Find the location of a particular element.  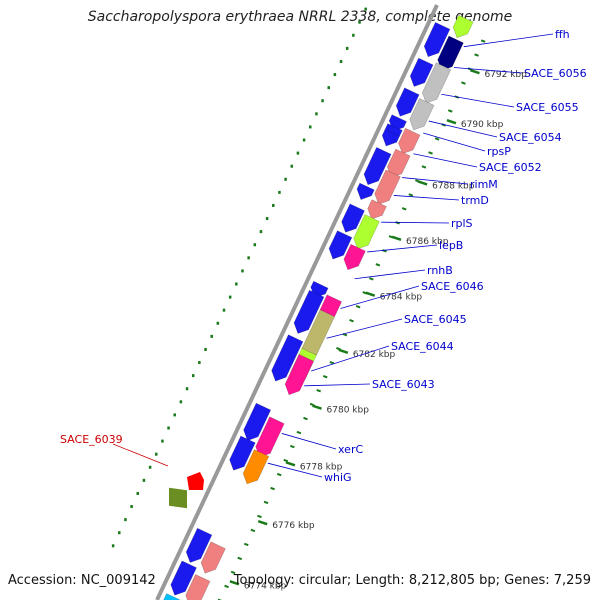

gene-label-sace_6045: SACE_6045 is located at coordinates (435, 319).